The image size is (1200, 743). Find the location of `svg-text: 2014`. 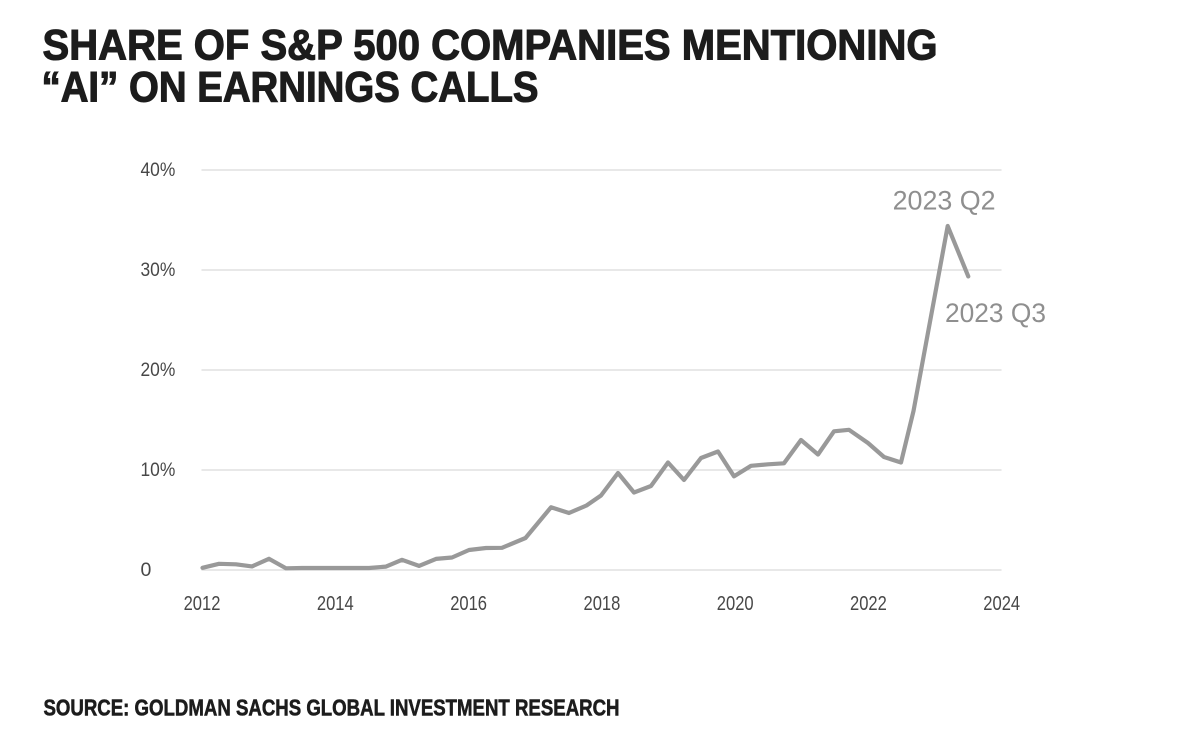

svg-text: 2014 is located at coordinates (335, 604).